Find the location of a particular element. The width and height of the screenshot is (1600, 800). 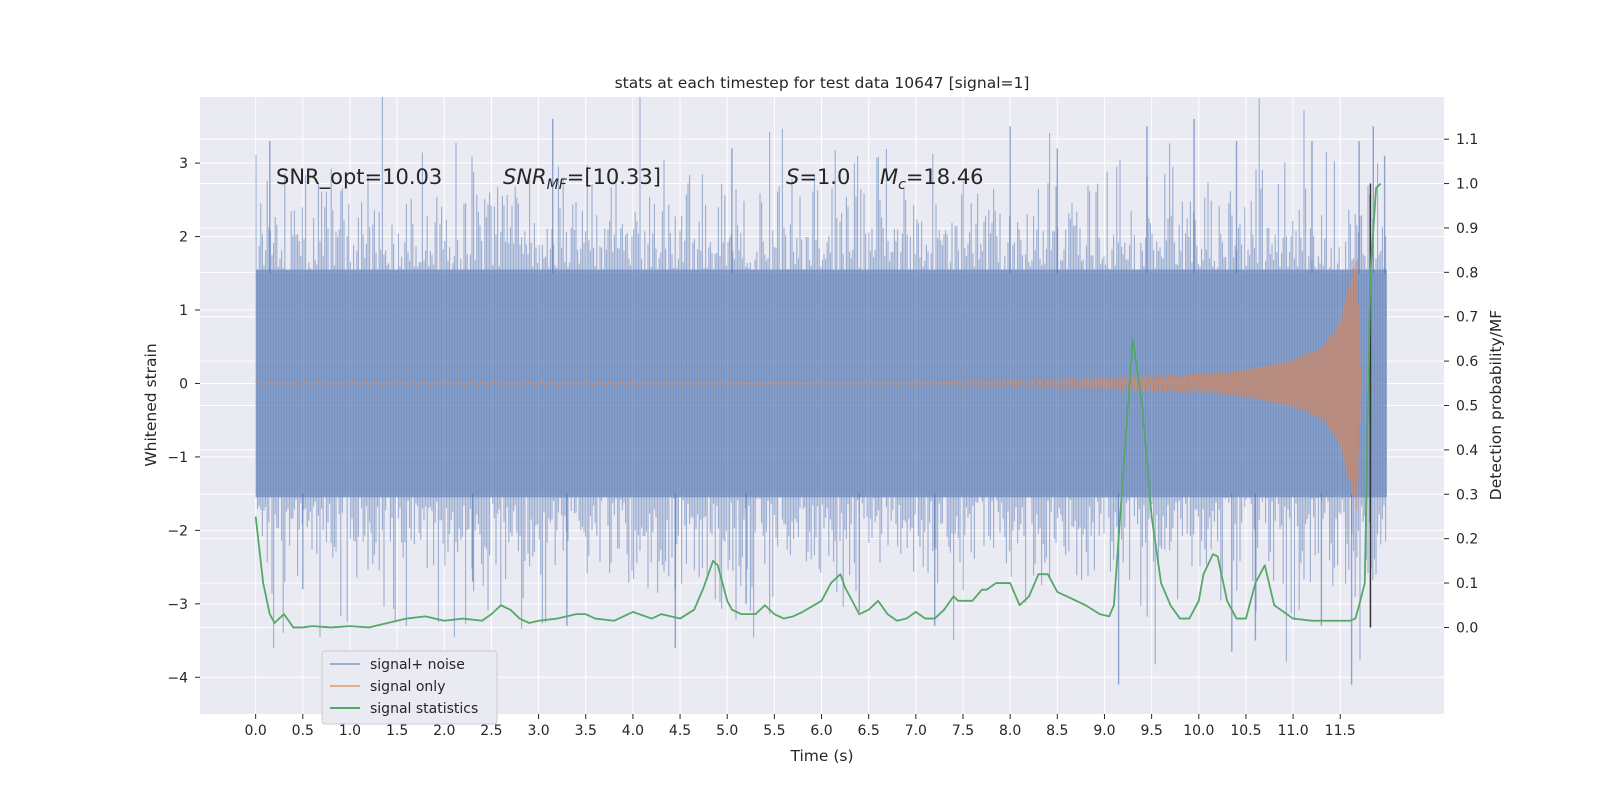

x-tick-label: 4.5 is located at coordinates (680, 731).